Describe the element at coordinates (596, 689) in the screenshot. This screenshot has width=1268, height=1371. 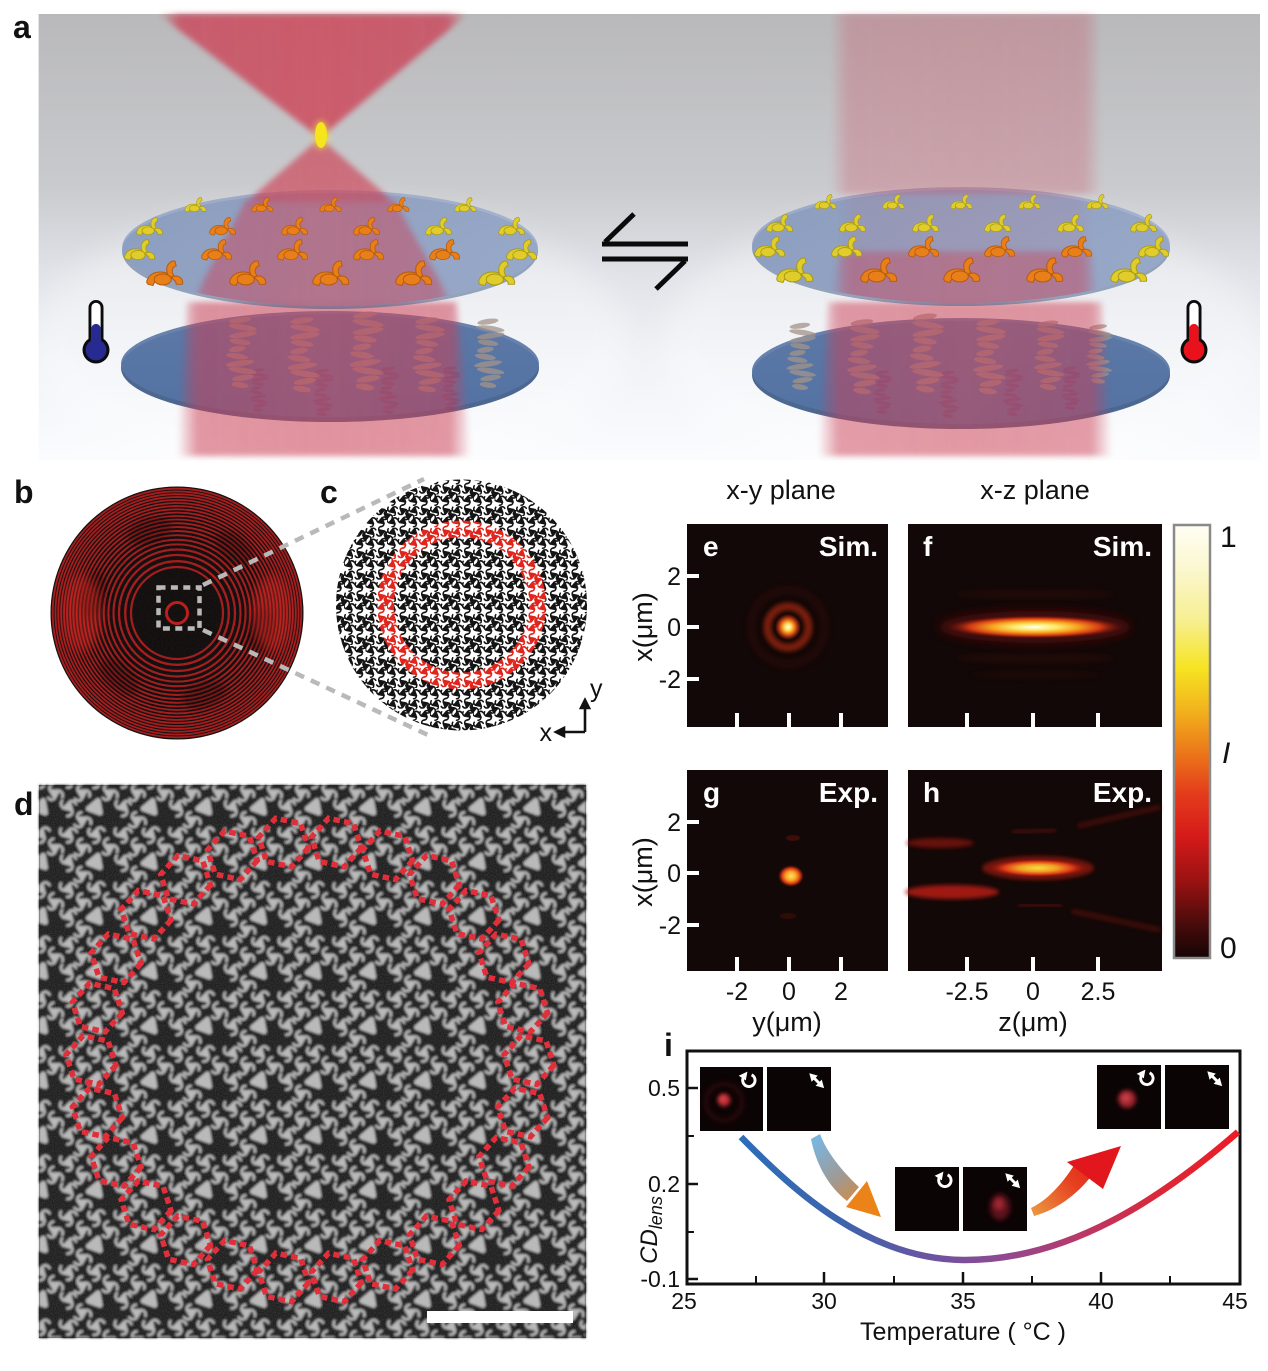
I see `svg-text: y` at that location.